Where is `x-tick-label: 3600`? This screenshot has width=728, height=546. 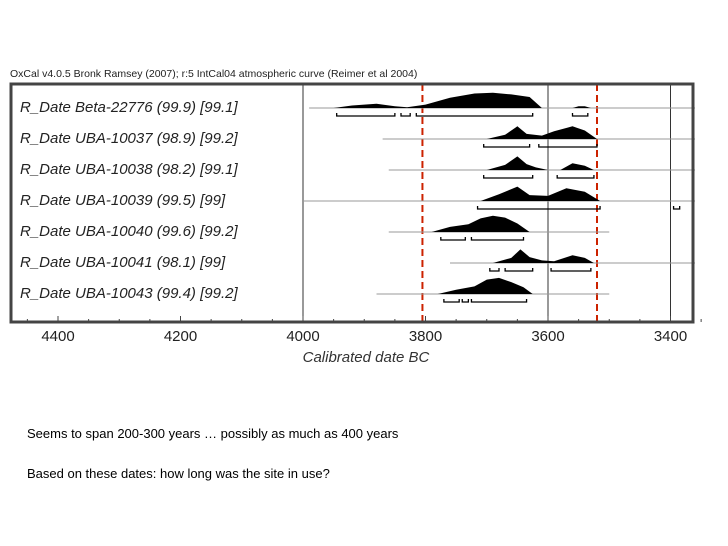
x-tick-label: 3600 is located at coordinates (547, 336).